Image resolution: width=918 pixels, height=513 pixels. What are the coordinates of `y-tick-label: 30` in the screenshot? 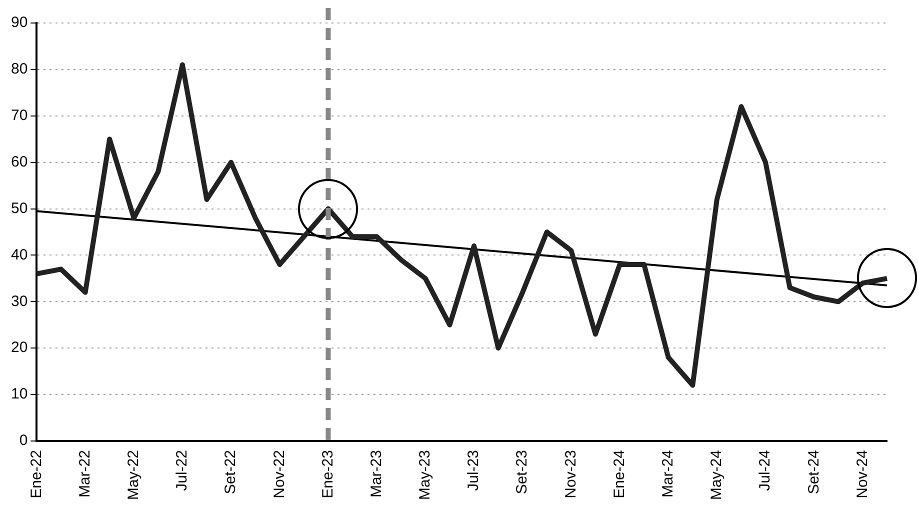 It's located at (19, 301).